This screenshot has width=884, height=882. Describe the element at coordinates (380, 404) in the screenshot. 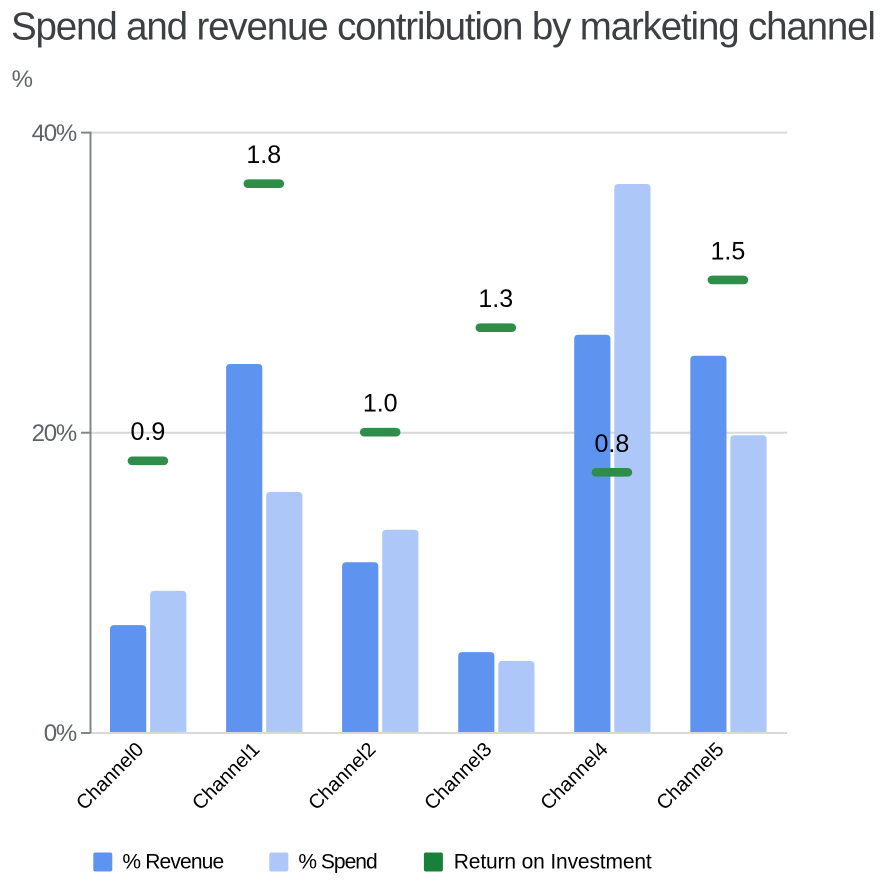

I see `svg-text: 1.0` at that location.